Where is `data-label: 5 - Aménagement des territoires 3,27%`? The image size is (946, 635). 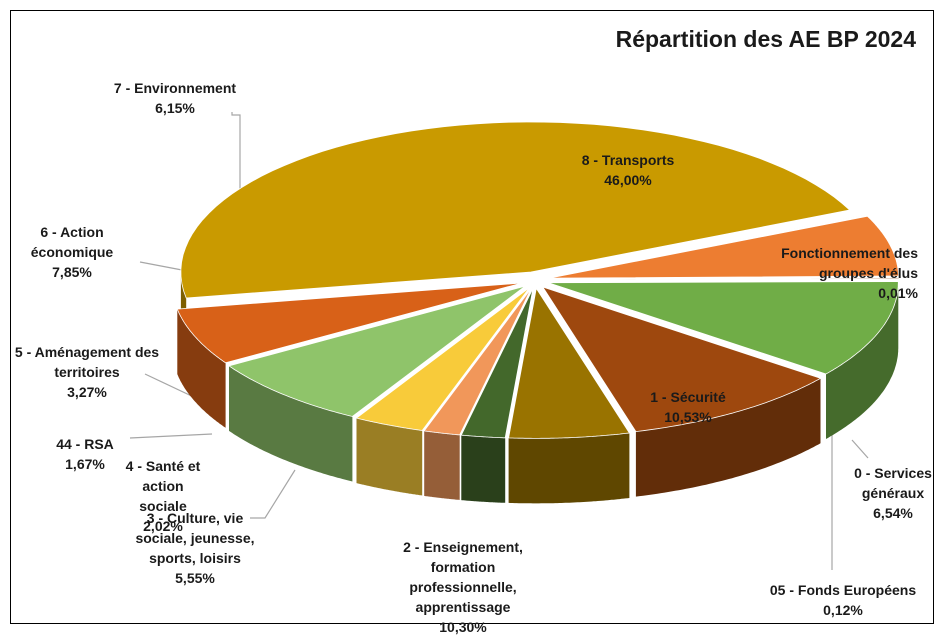
data-label: 5 - Aménagement des territoires 3,27% is located at coordinates (87, 372).